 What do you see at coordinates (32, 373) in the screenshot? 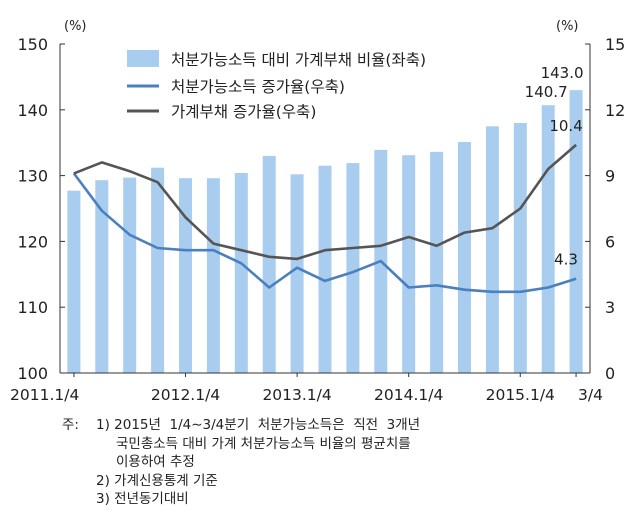
I see `left-tick-label: 100` at bounding box center [32, 373].